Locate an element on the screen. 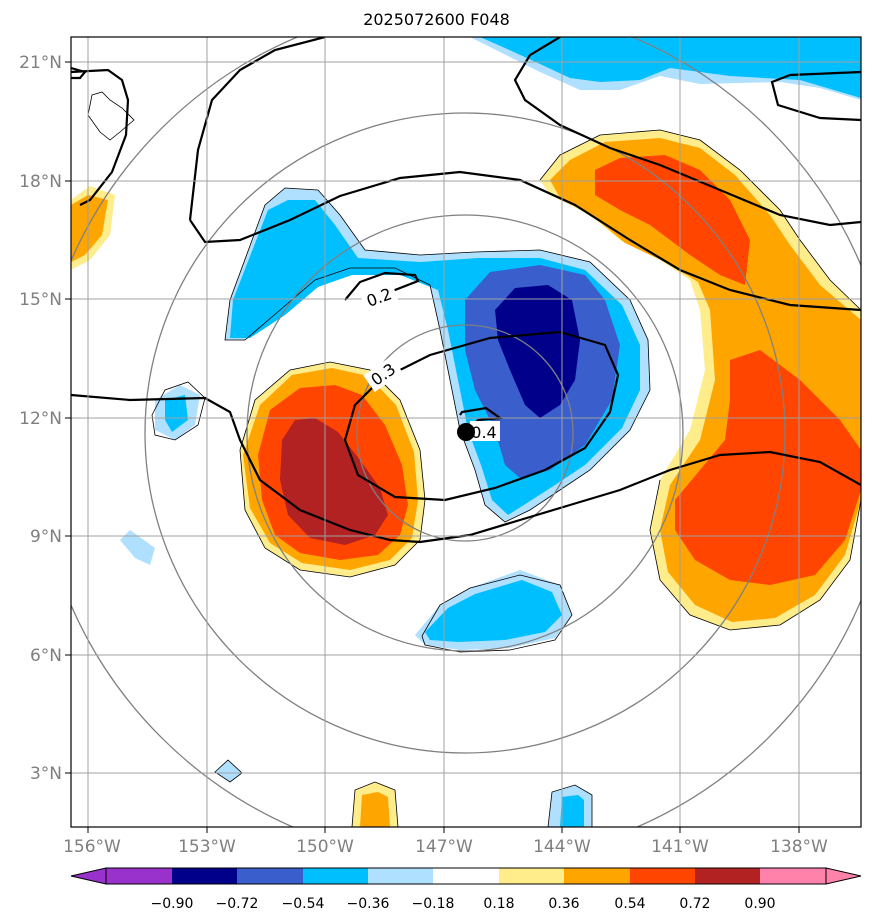  lat-label-3: 3°N is located at coordinates (46, 774).